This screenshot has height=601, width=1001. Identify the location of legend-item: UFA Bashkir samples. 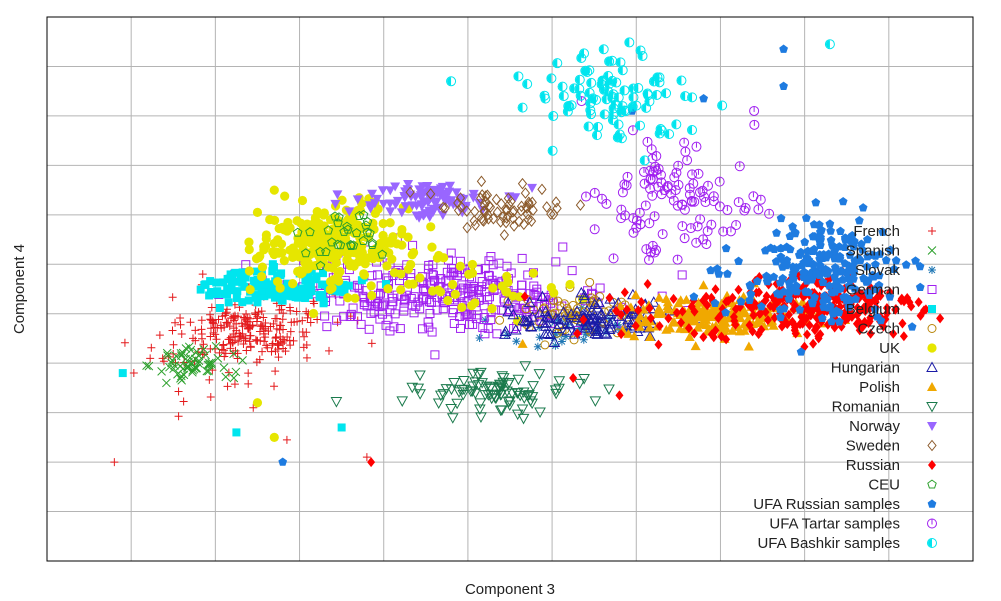
(847, 543).